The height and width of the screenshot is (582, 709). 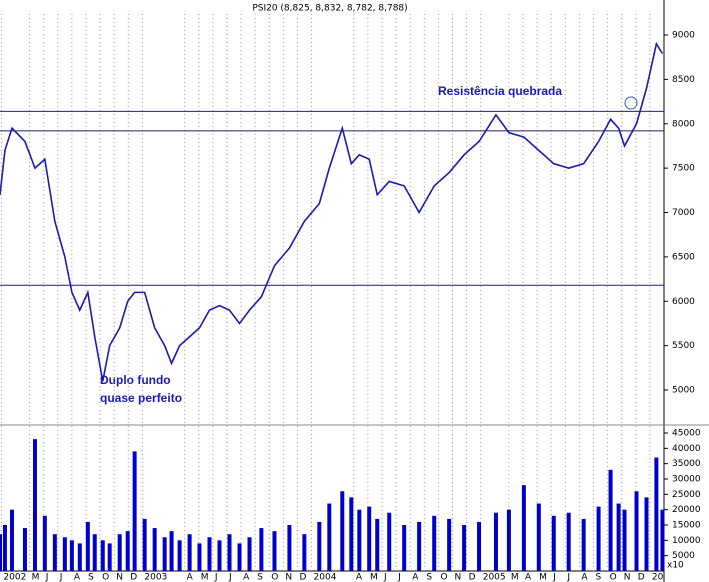 What do you see at coordinates (686, 449) in the screenshot?
I see `y-tick-label: 40000` at bounding box center [686, 449].